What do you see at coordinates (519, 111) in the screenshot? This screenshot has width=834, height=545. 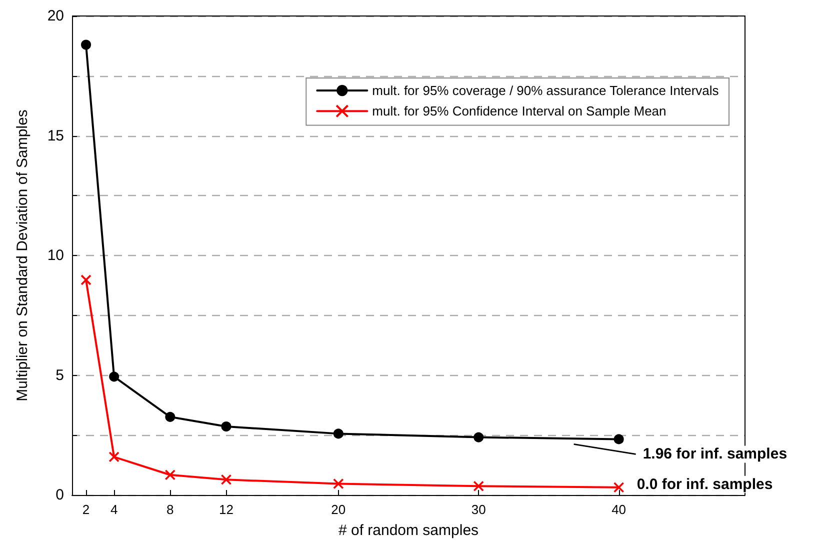 I see `legend-label: mult. for 95% Confidence Interval on Sample Mean` at bounding box center [519, 111].